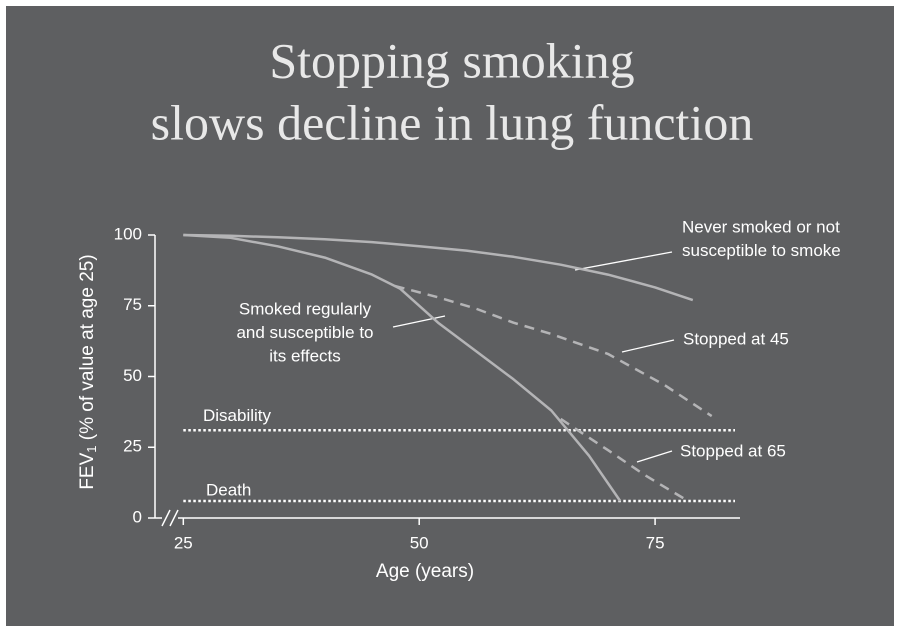  I want to click on reference-label: Death, so click(228, 490).